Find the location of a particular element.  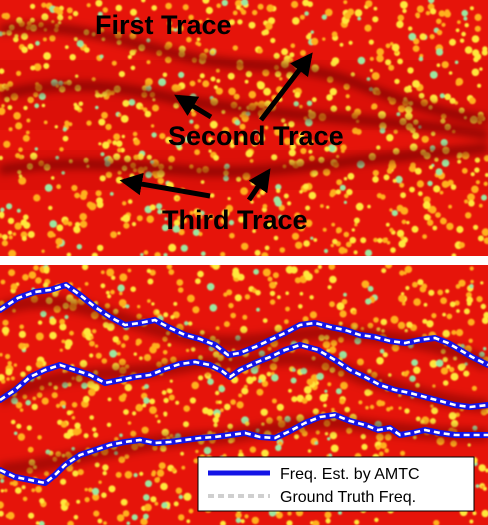

second-trace-left-arrow-icon is located at coordinates (193, 107).